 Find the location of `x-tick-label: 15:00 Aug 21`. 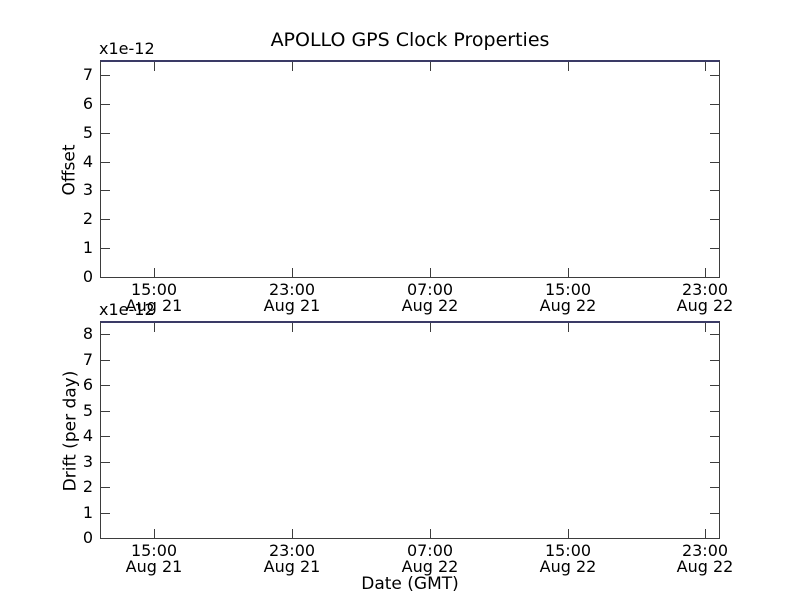

x-tick-label: 15:00 Aug 21 is located at coordinates (154, 298).